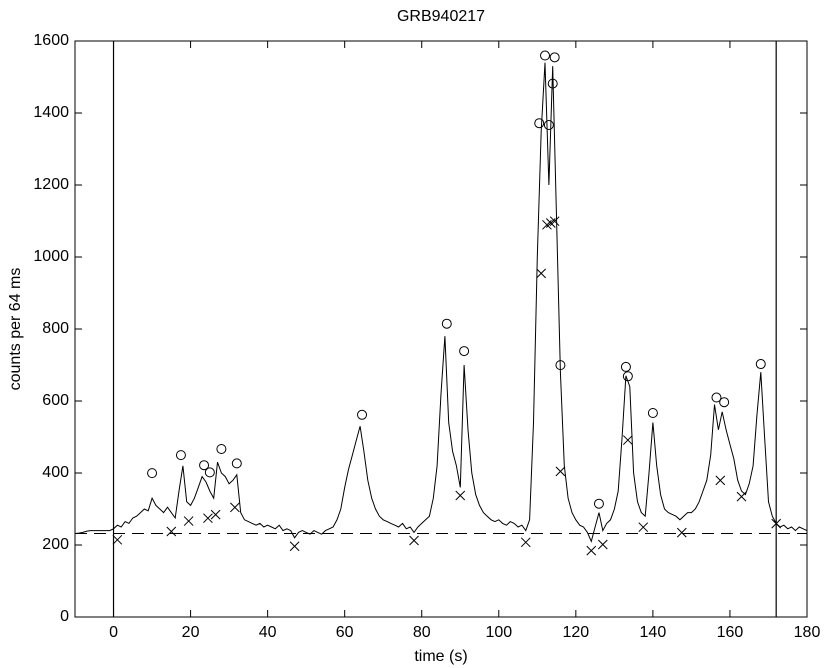  Describe the element at coordinates (55, 400) in the screenshot. I see `y-tick-label: 600` at that location.